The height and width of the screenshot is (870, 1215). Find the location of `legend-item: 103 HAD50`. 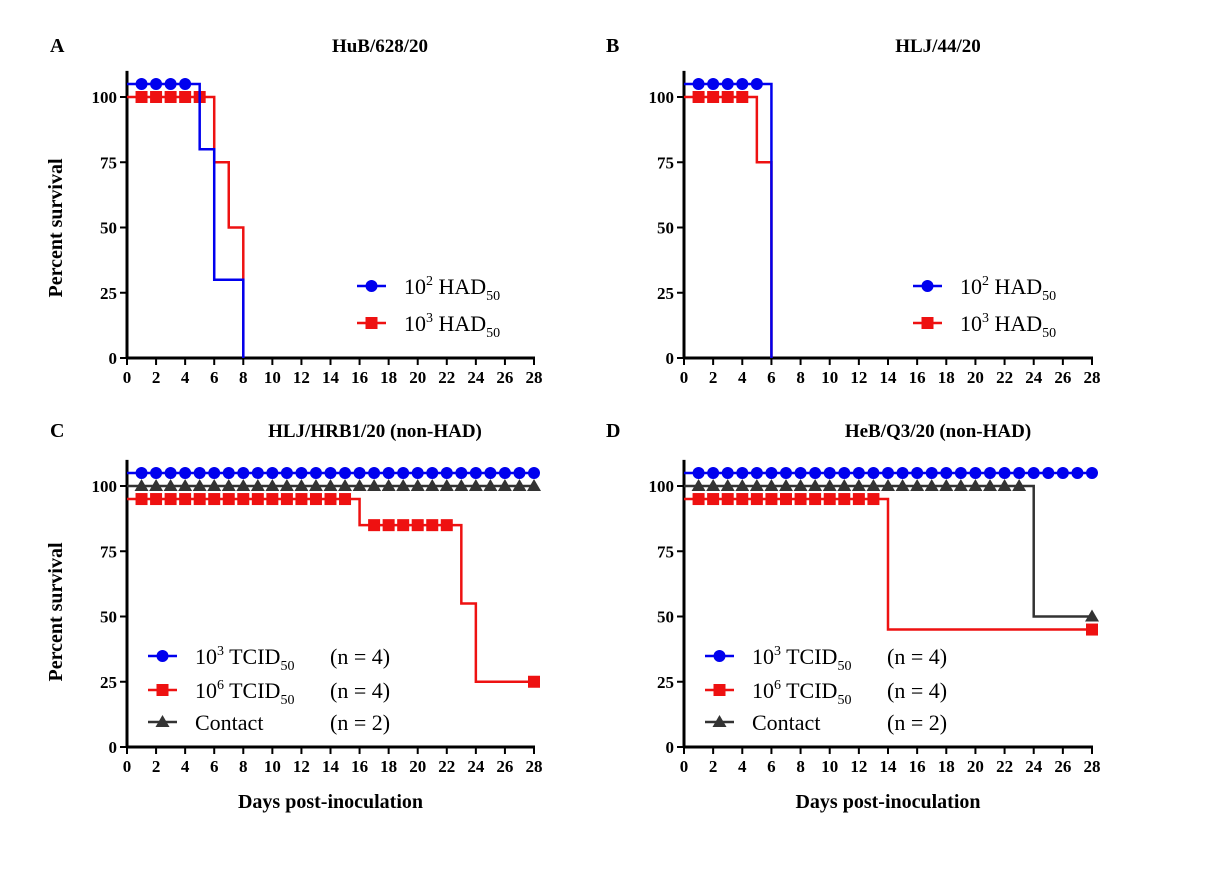

legend-item: 103 HAD50 is located at coordinates (984, 326).